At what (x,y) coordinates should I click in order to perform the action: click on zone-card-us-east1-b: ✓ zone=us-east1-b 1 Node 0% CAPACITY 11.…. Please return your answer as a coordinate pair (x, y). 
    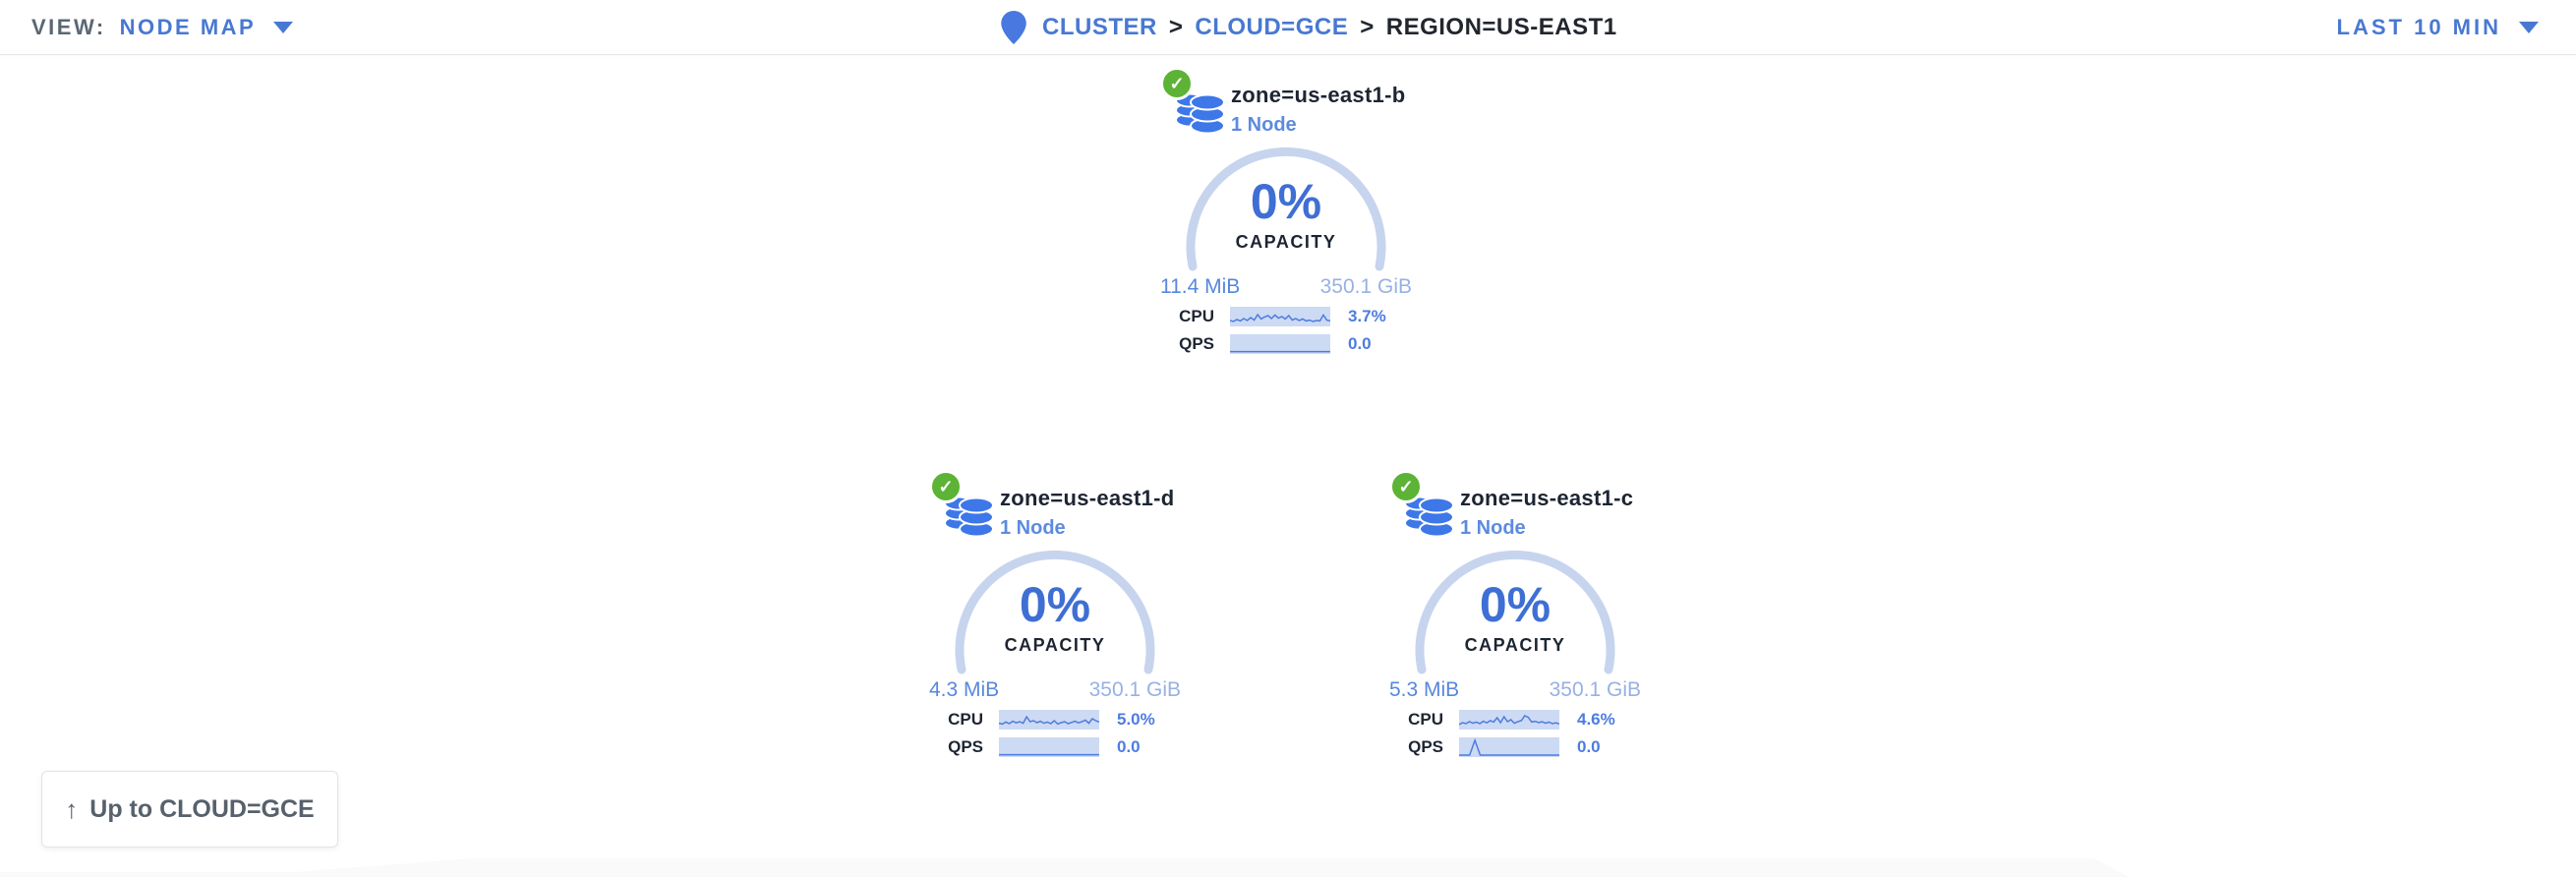
    Looking at the image, I should click on (1286, 210).